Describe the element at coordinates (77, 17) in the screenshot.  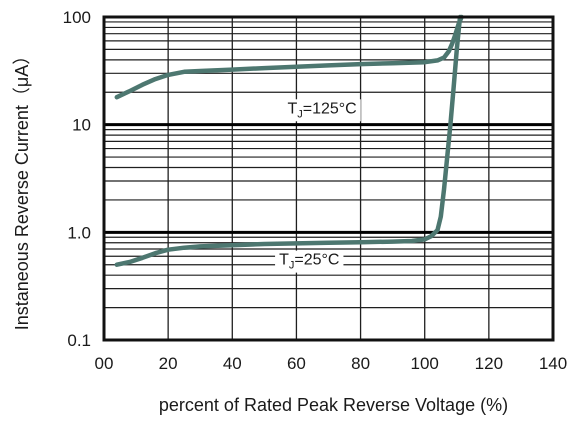
I see `y-tick-label: 100` at that location.